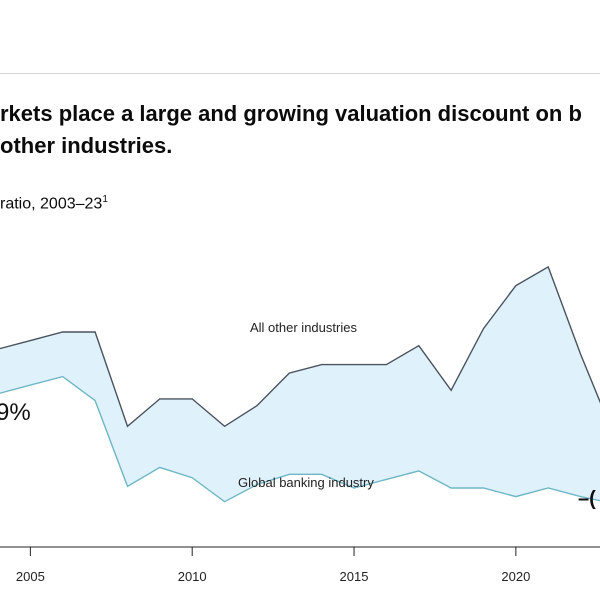 This screenshot has width=600, height=600. I want to click on gap-percentage-label: 9%, so click(15, 412).